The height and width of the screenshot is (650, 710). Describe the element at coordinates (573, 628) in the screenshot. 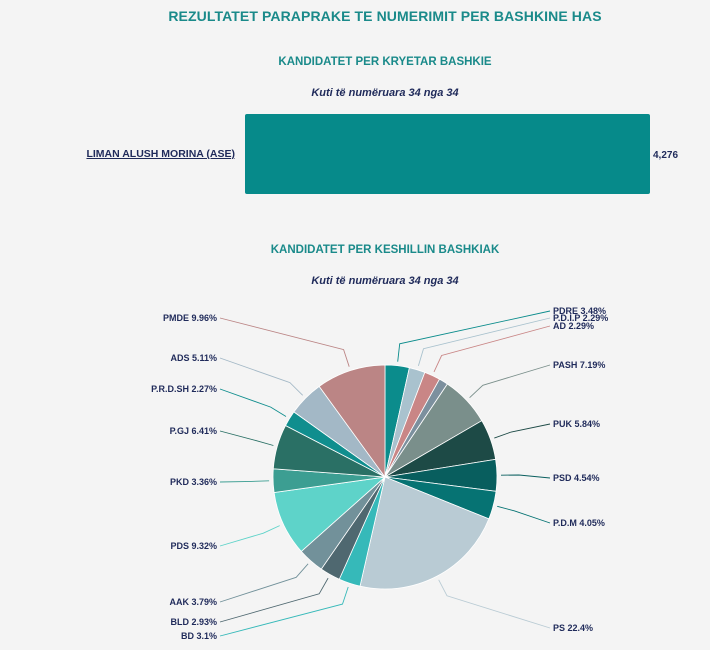

I see `pie-label-ps: PS 22.4%` at that location.